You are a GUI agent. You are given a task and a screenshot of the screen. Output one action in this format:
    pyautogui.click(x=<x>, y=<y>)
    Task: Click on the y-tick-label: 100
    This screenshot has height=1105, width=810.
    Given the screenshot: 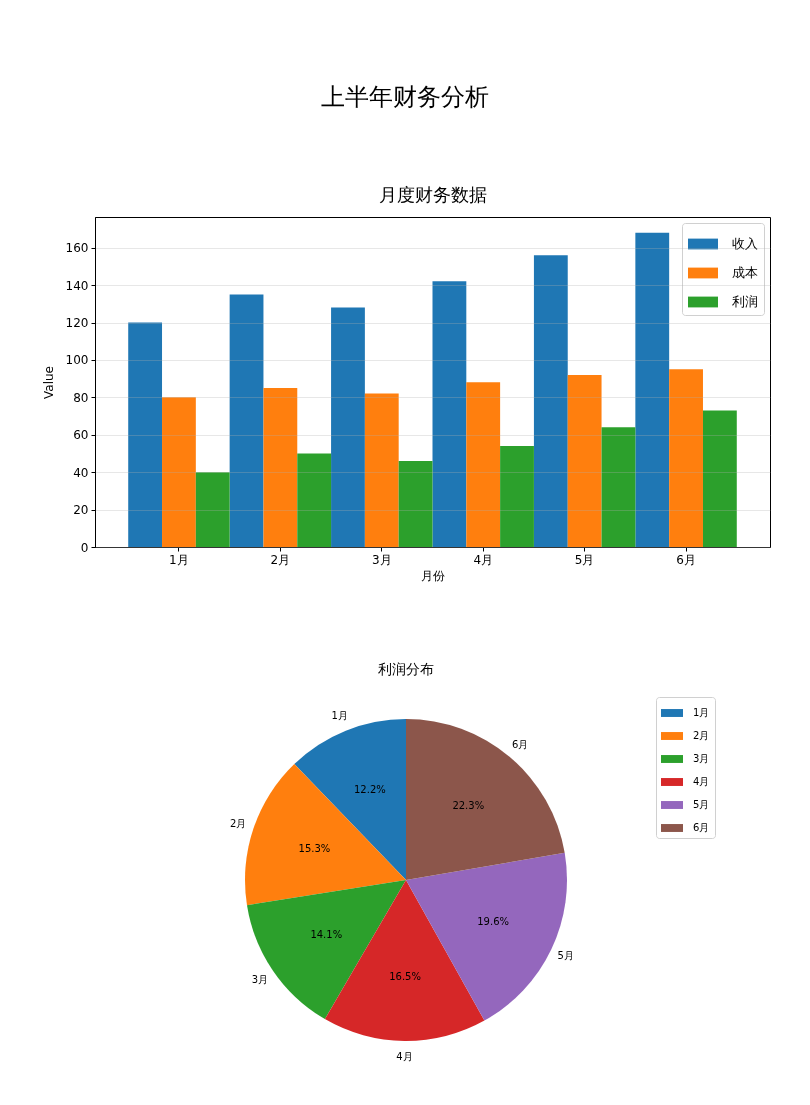 What is the action you would take?
    pyautogui.click(x=77, y=360)
    